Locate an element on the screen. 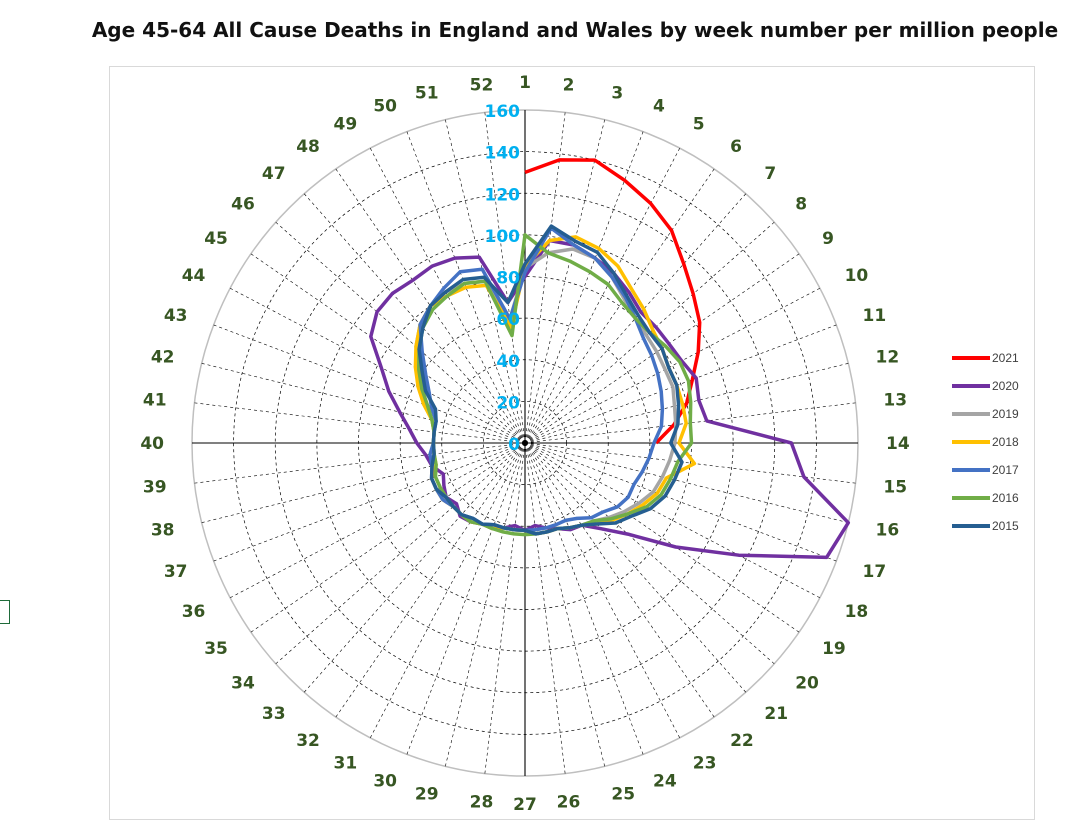 Image resolution: width=1086 pixels, height=826 pixels. week-label-35: 35 is located at coordinates (216, 649).